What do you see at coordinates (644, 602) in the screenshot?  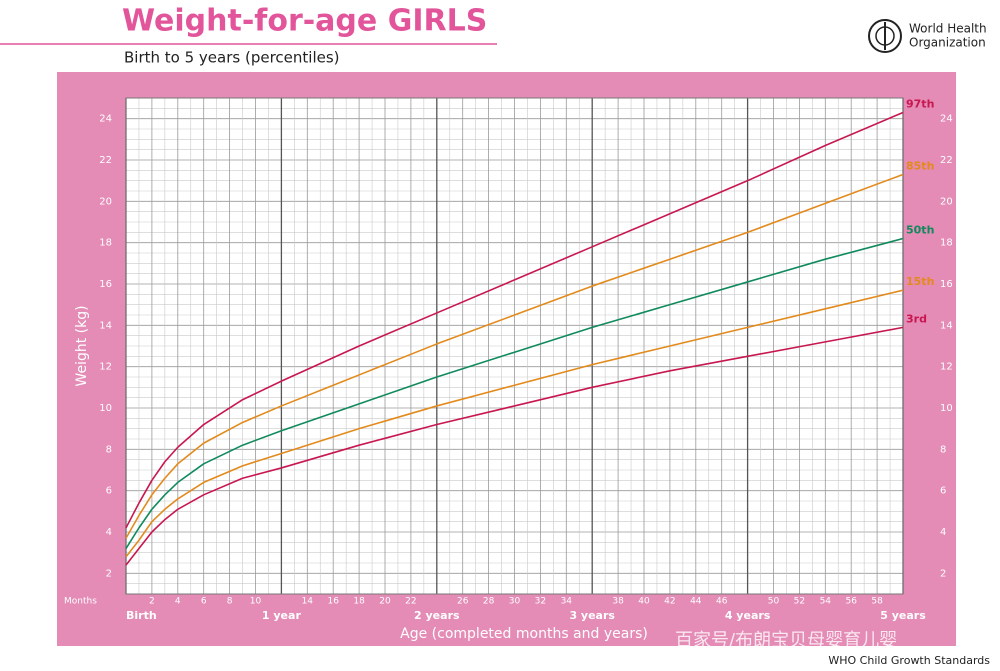 I see `x-tick-label: 40` at bounding box center [644, 602].